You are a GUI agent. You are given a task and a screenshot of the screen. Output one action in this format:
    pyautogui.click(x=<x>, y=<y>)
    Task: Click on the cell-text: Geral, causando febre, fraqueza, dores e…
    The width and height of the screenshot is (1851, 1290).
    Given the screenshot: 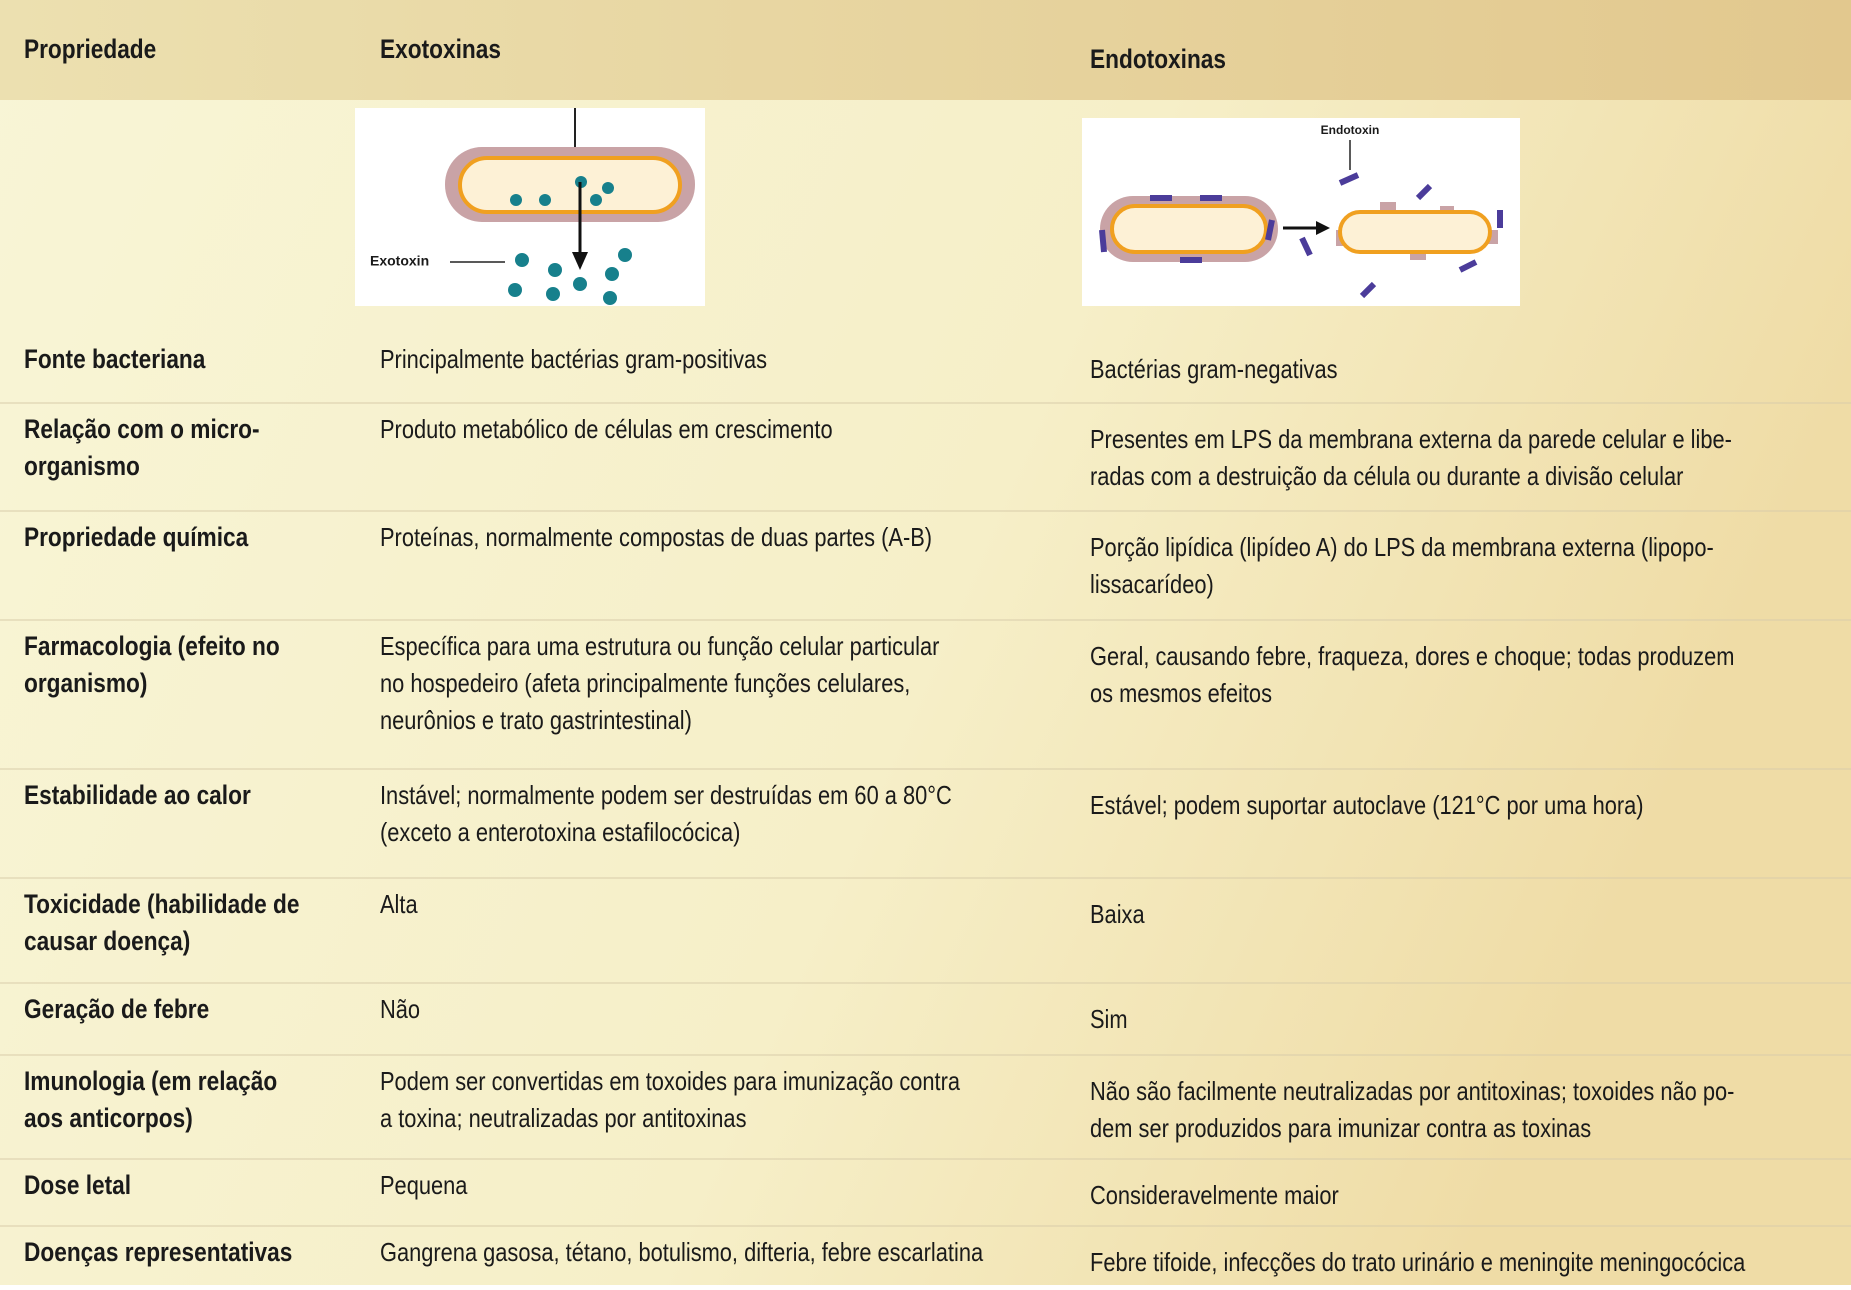 What is the action you would take?
    pyautogui.click(x=1412, y=656)
    